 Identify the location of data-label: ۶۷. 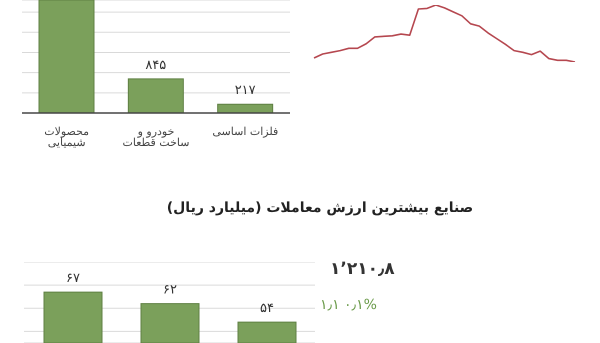
(73, 278).